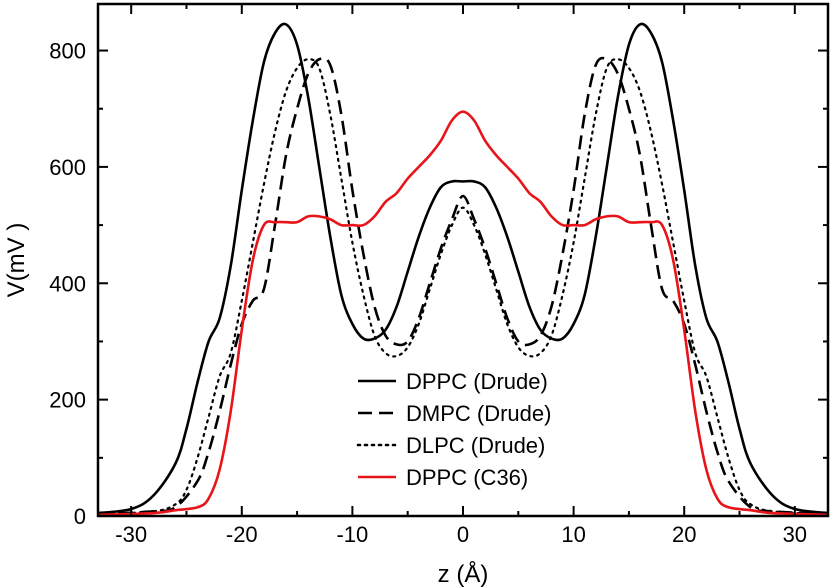 The image size is (833, 588). I want to click on x-tick-label: 0, so click(463, 534).